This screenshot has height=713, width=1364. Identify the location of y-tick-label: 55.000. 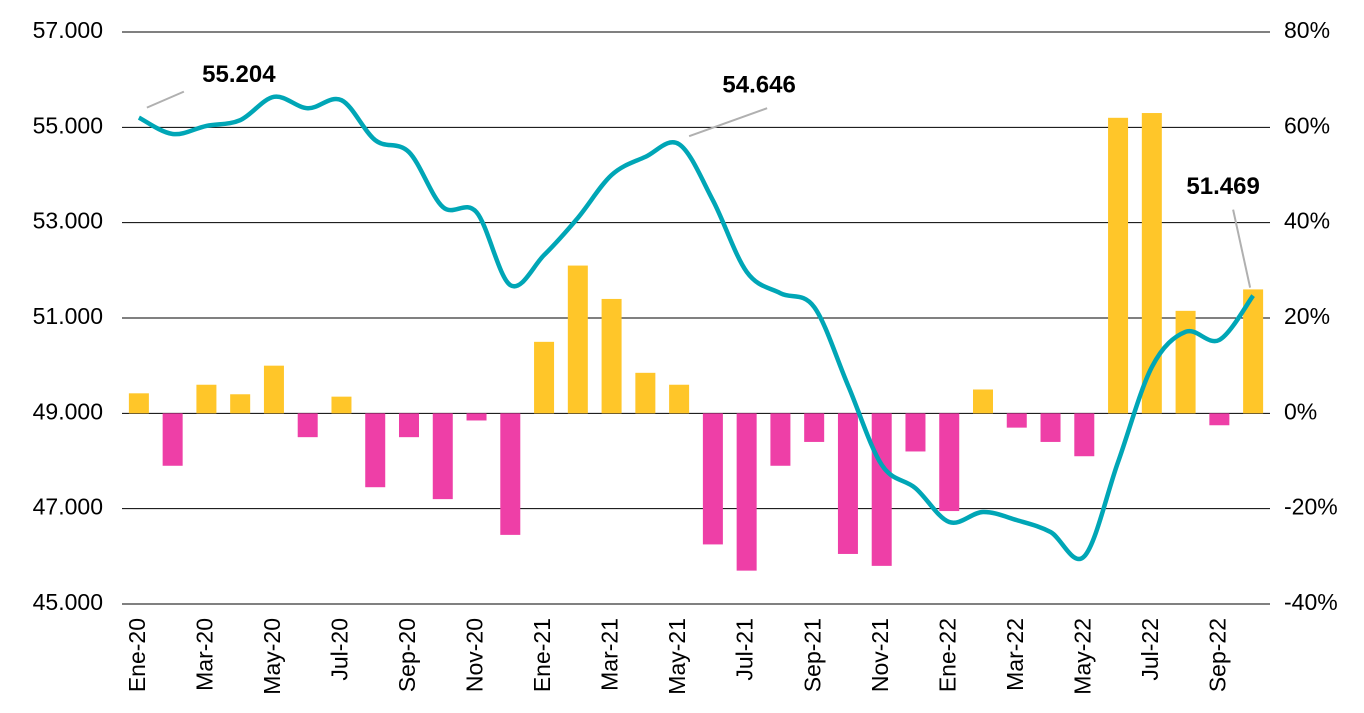
(68, 125).